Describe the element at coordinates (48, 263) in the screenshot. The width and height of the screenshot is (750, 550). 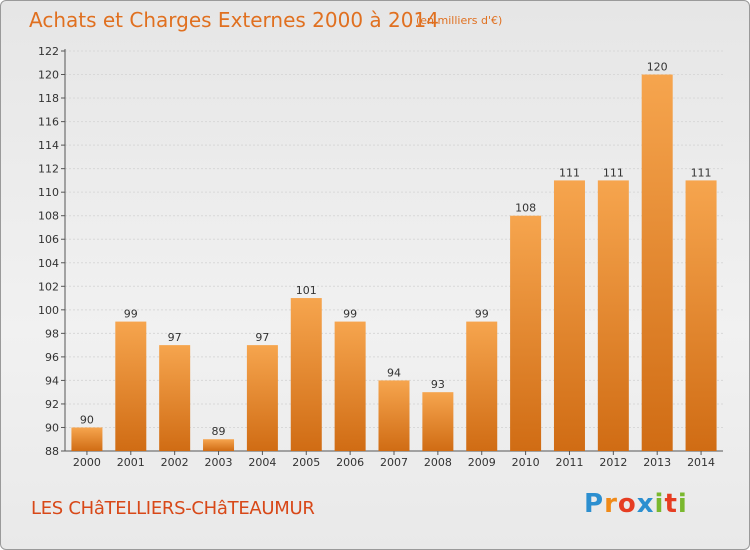
I see `y-tick-label: 104` at that location.